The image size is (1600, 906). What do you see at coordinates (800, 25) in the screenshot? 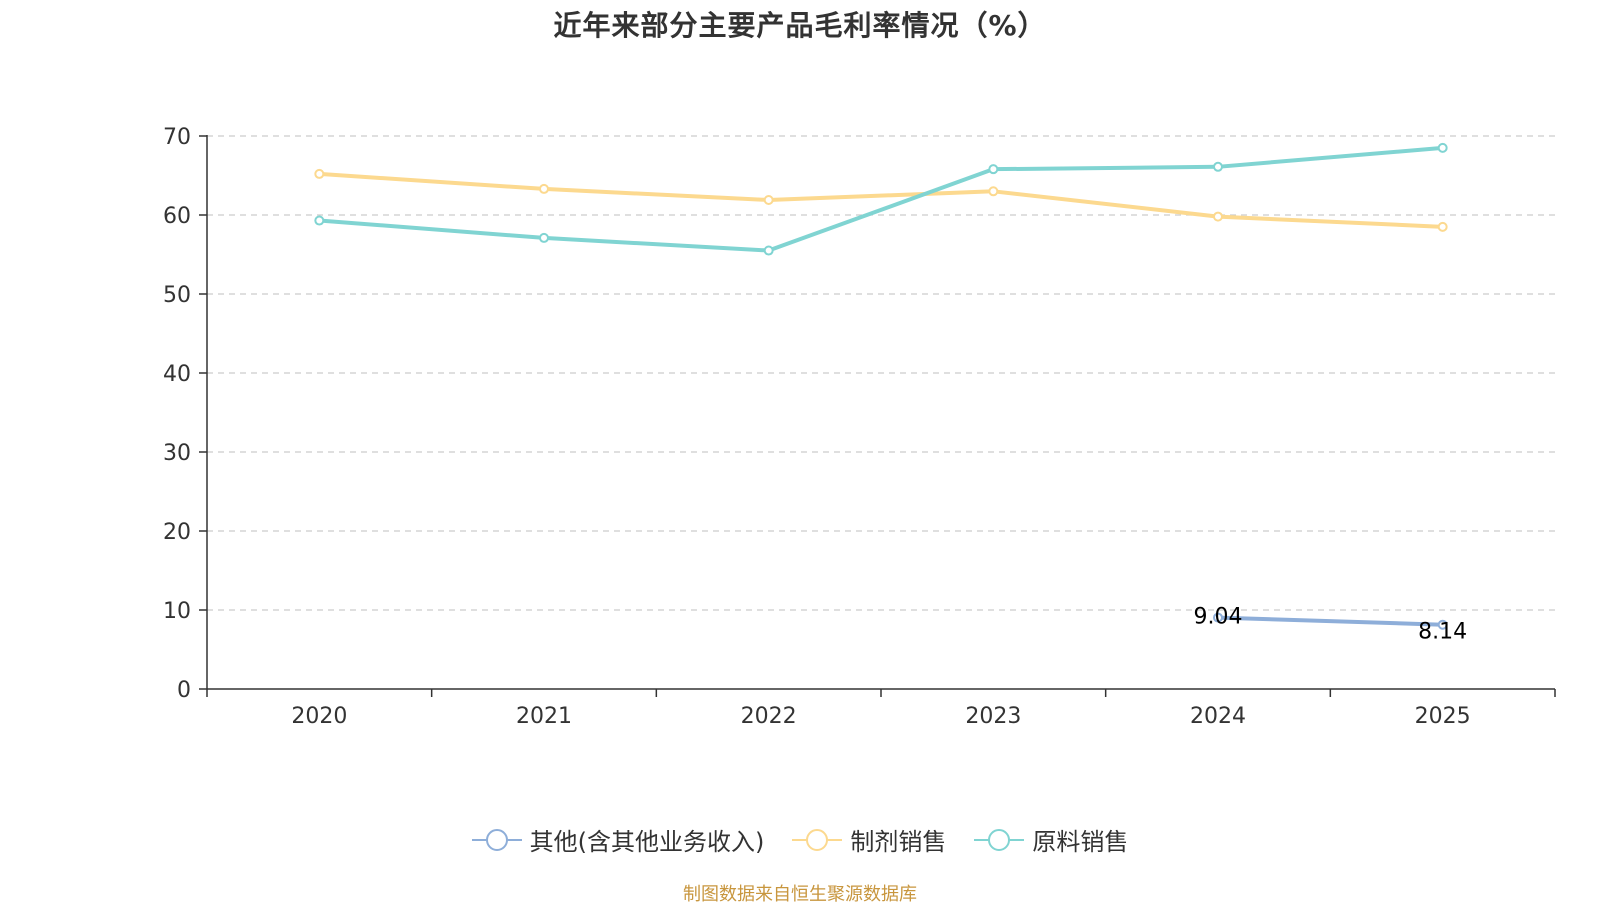
I see `chart-title: 近年来部分主要产品毛利率情况（%）` at bounding box center [800, 25].